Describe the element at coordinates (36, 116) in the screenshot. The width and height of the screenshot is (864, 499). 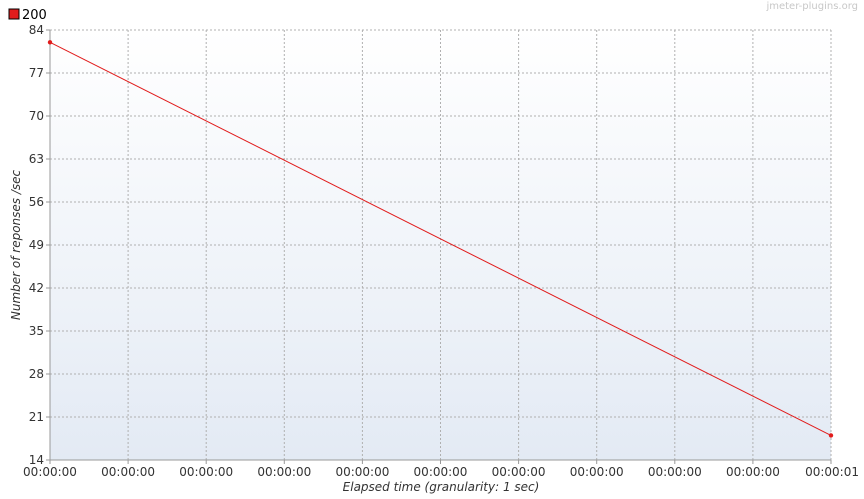
I see `y-tick-label: 70` at that location.